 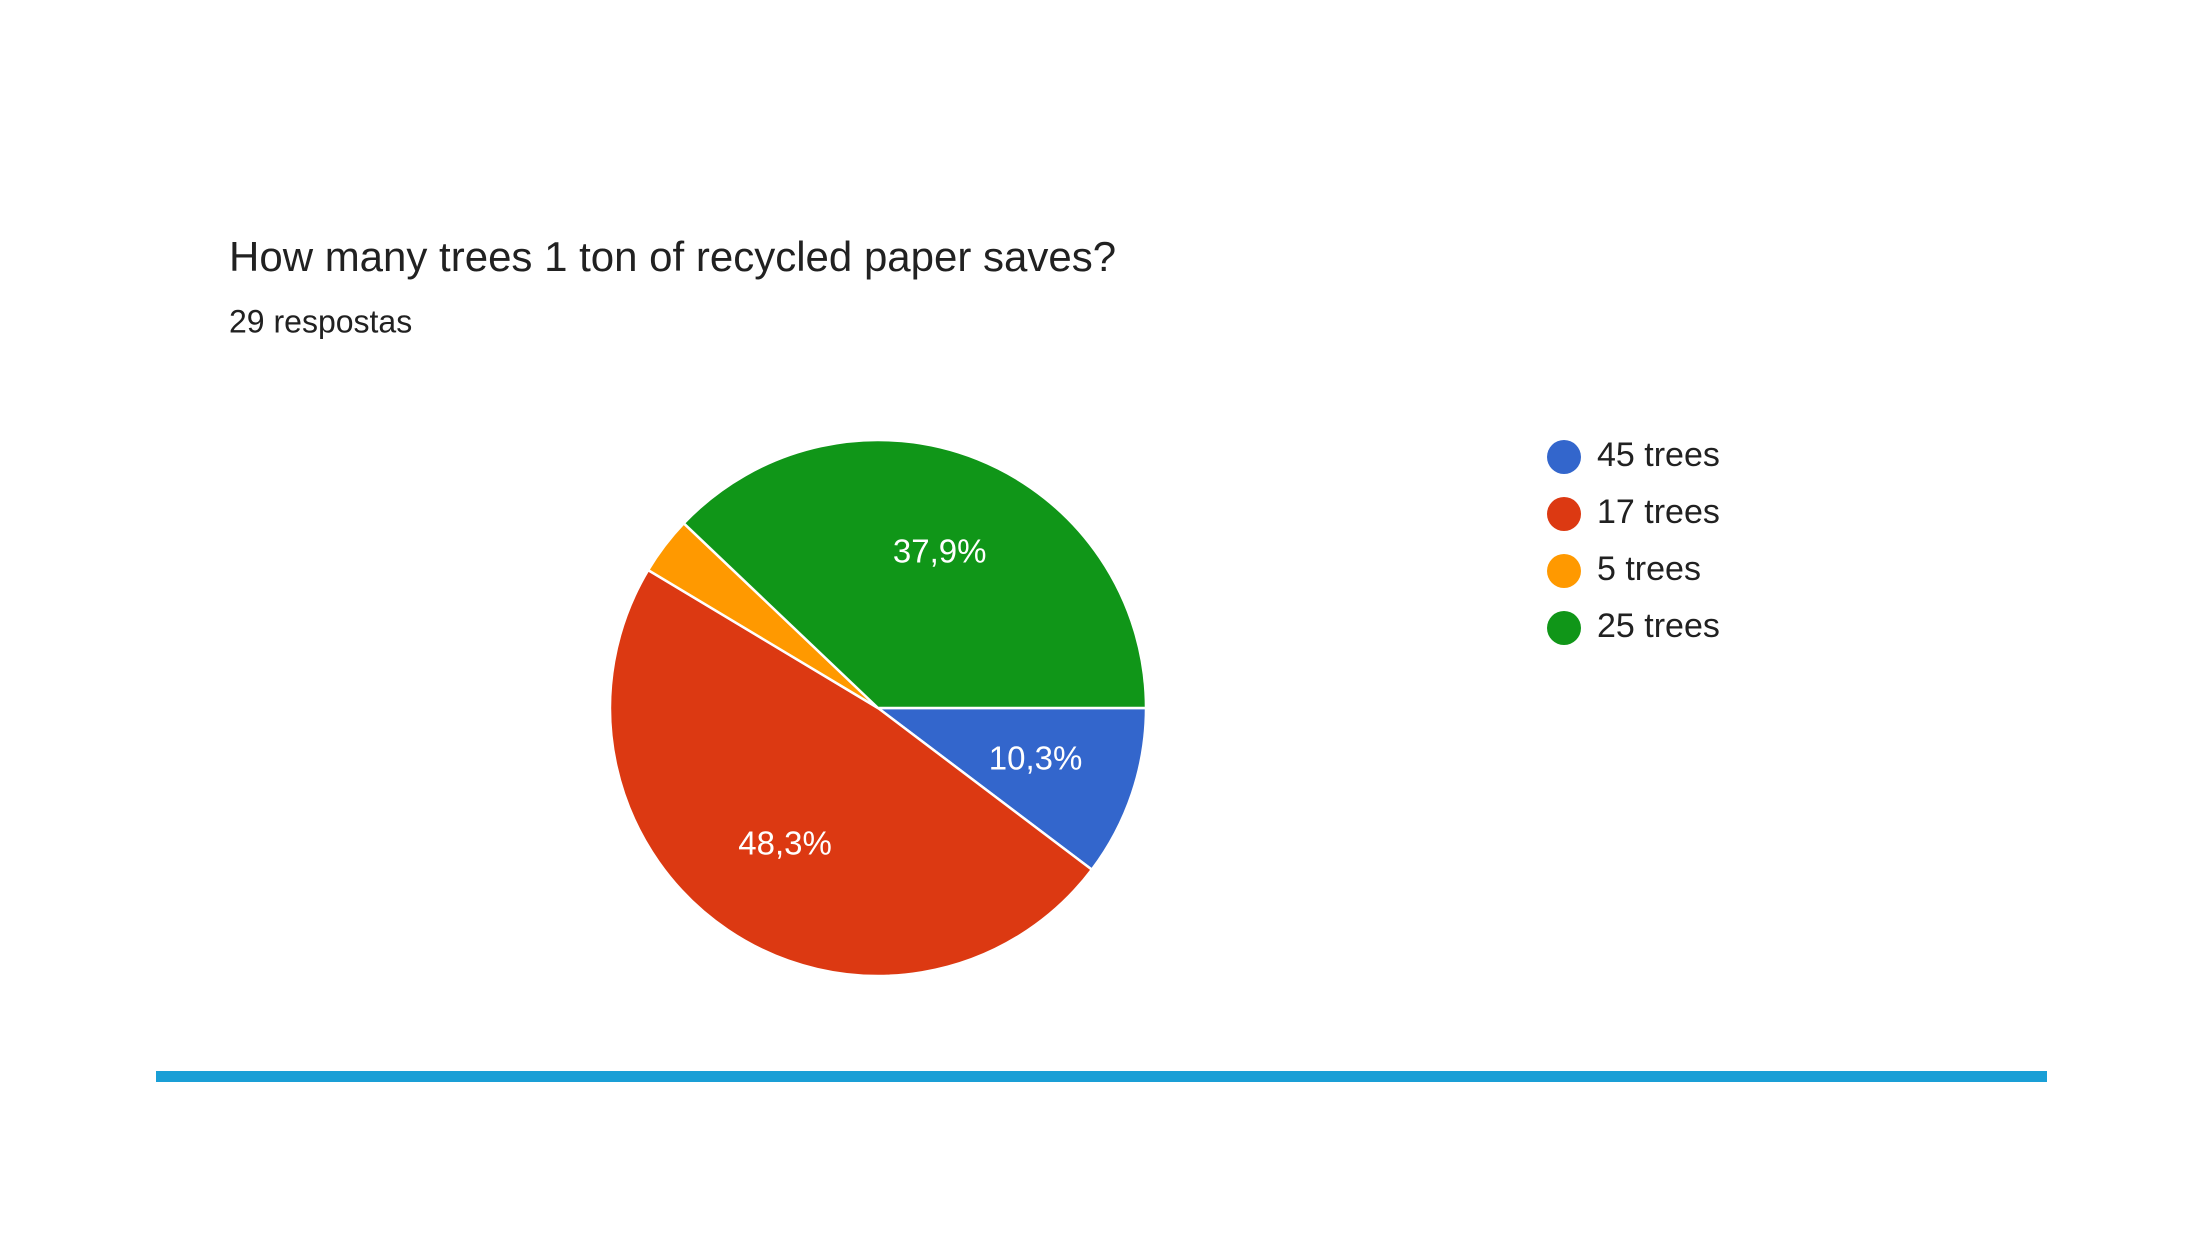 What do you see at coordinates (1036, 758) in the screenshot?
I see `data-label: 10,3%` at bounding box center [1036, 758].